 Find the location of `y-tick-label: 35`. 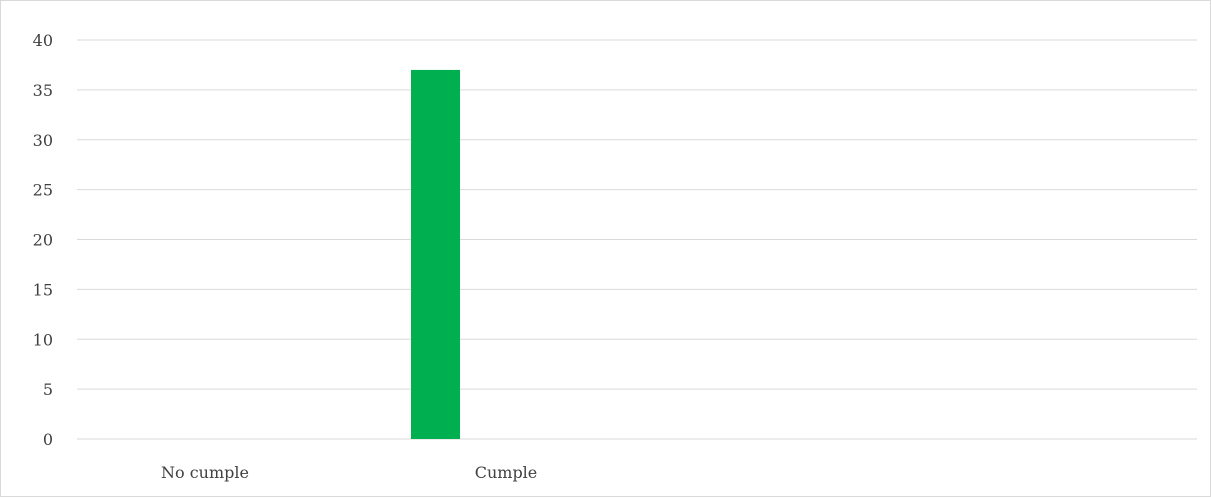

y-tick-label: 35 is located at coordinates (43, 90).